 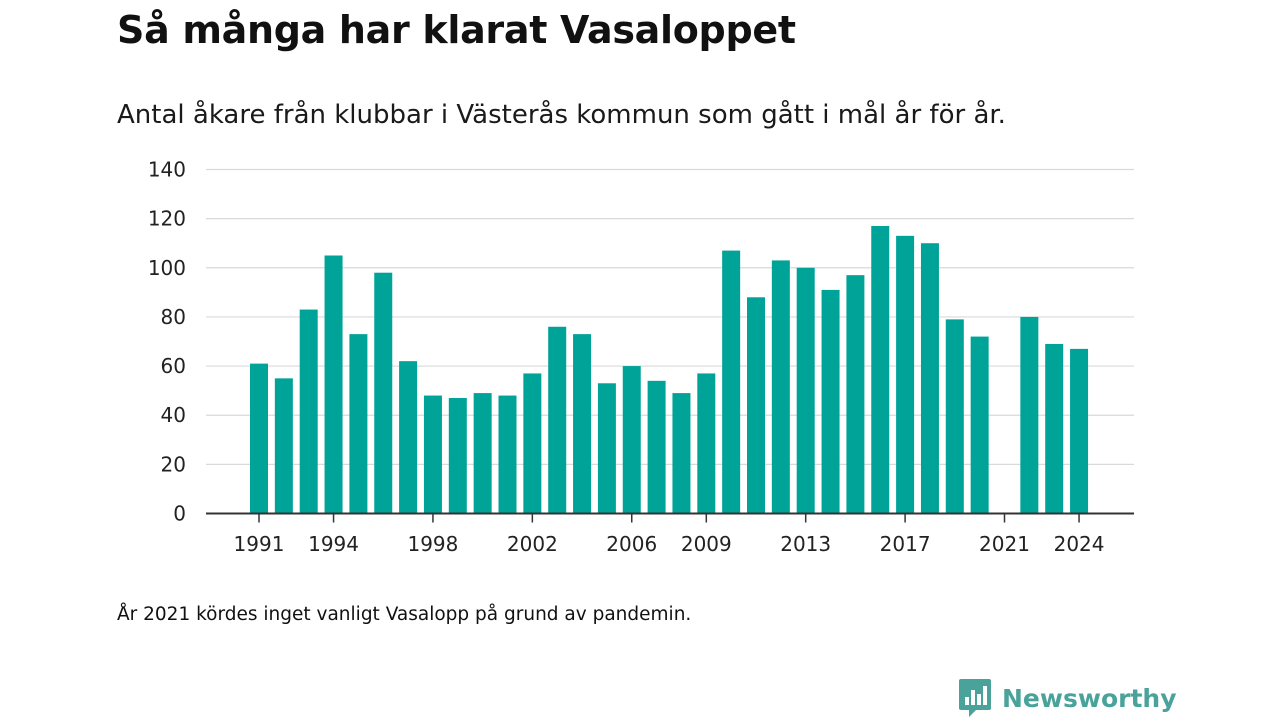 What do you see at coordinates (432, 544) in the screenshot?
I see `x-tick-label: 1998` at bounding box center [432, 544].